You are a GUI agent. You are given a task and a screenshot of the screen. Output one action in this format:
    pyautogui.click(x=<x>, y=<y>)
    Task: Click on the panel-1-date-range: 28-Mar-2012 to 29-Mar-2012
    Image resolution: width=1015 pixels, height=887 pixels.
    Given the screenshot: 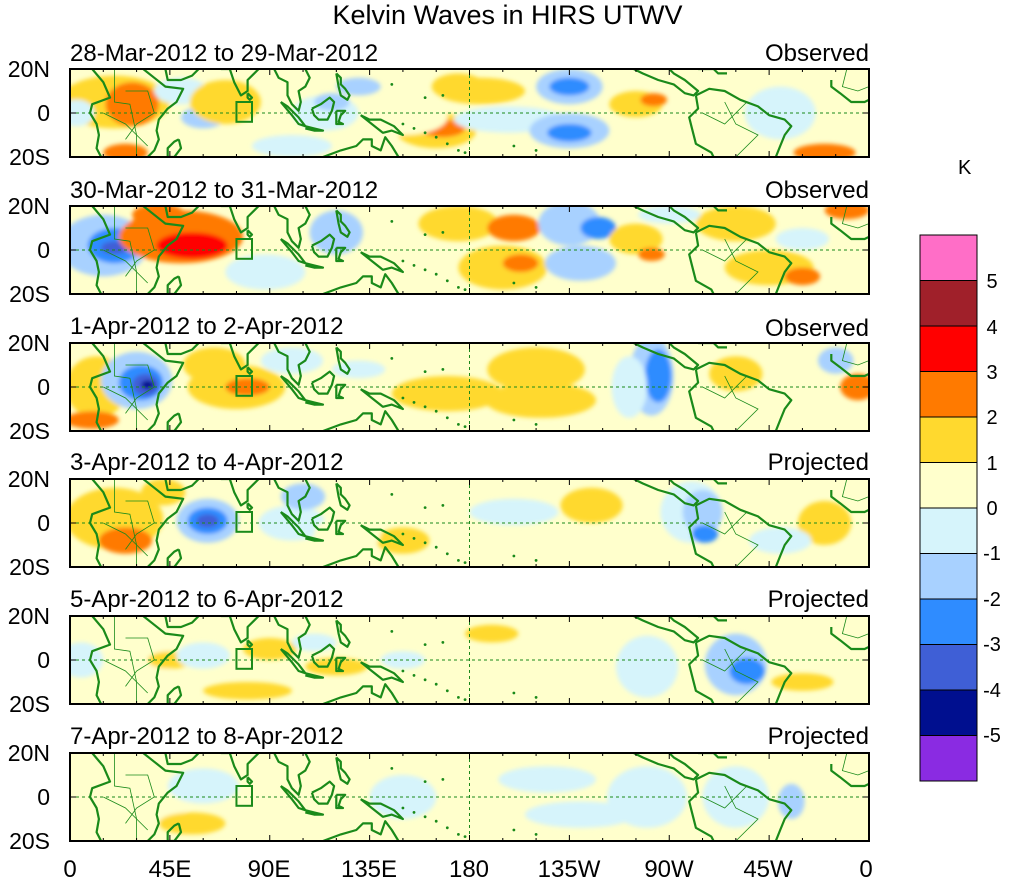 What is the action you would take?
    pyautogui.click(x=224, y=53)
    